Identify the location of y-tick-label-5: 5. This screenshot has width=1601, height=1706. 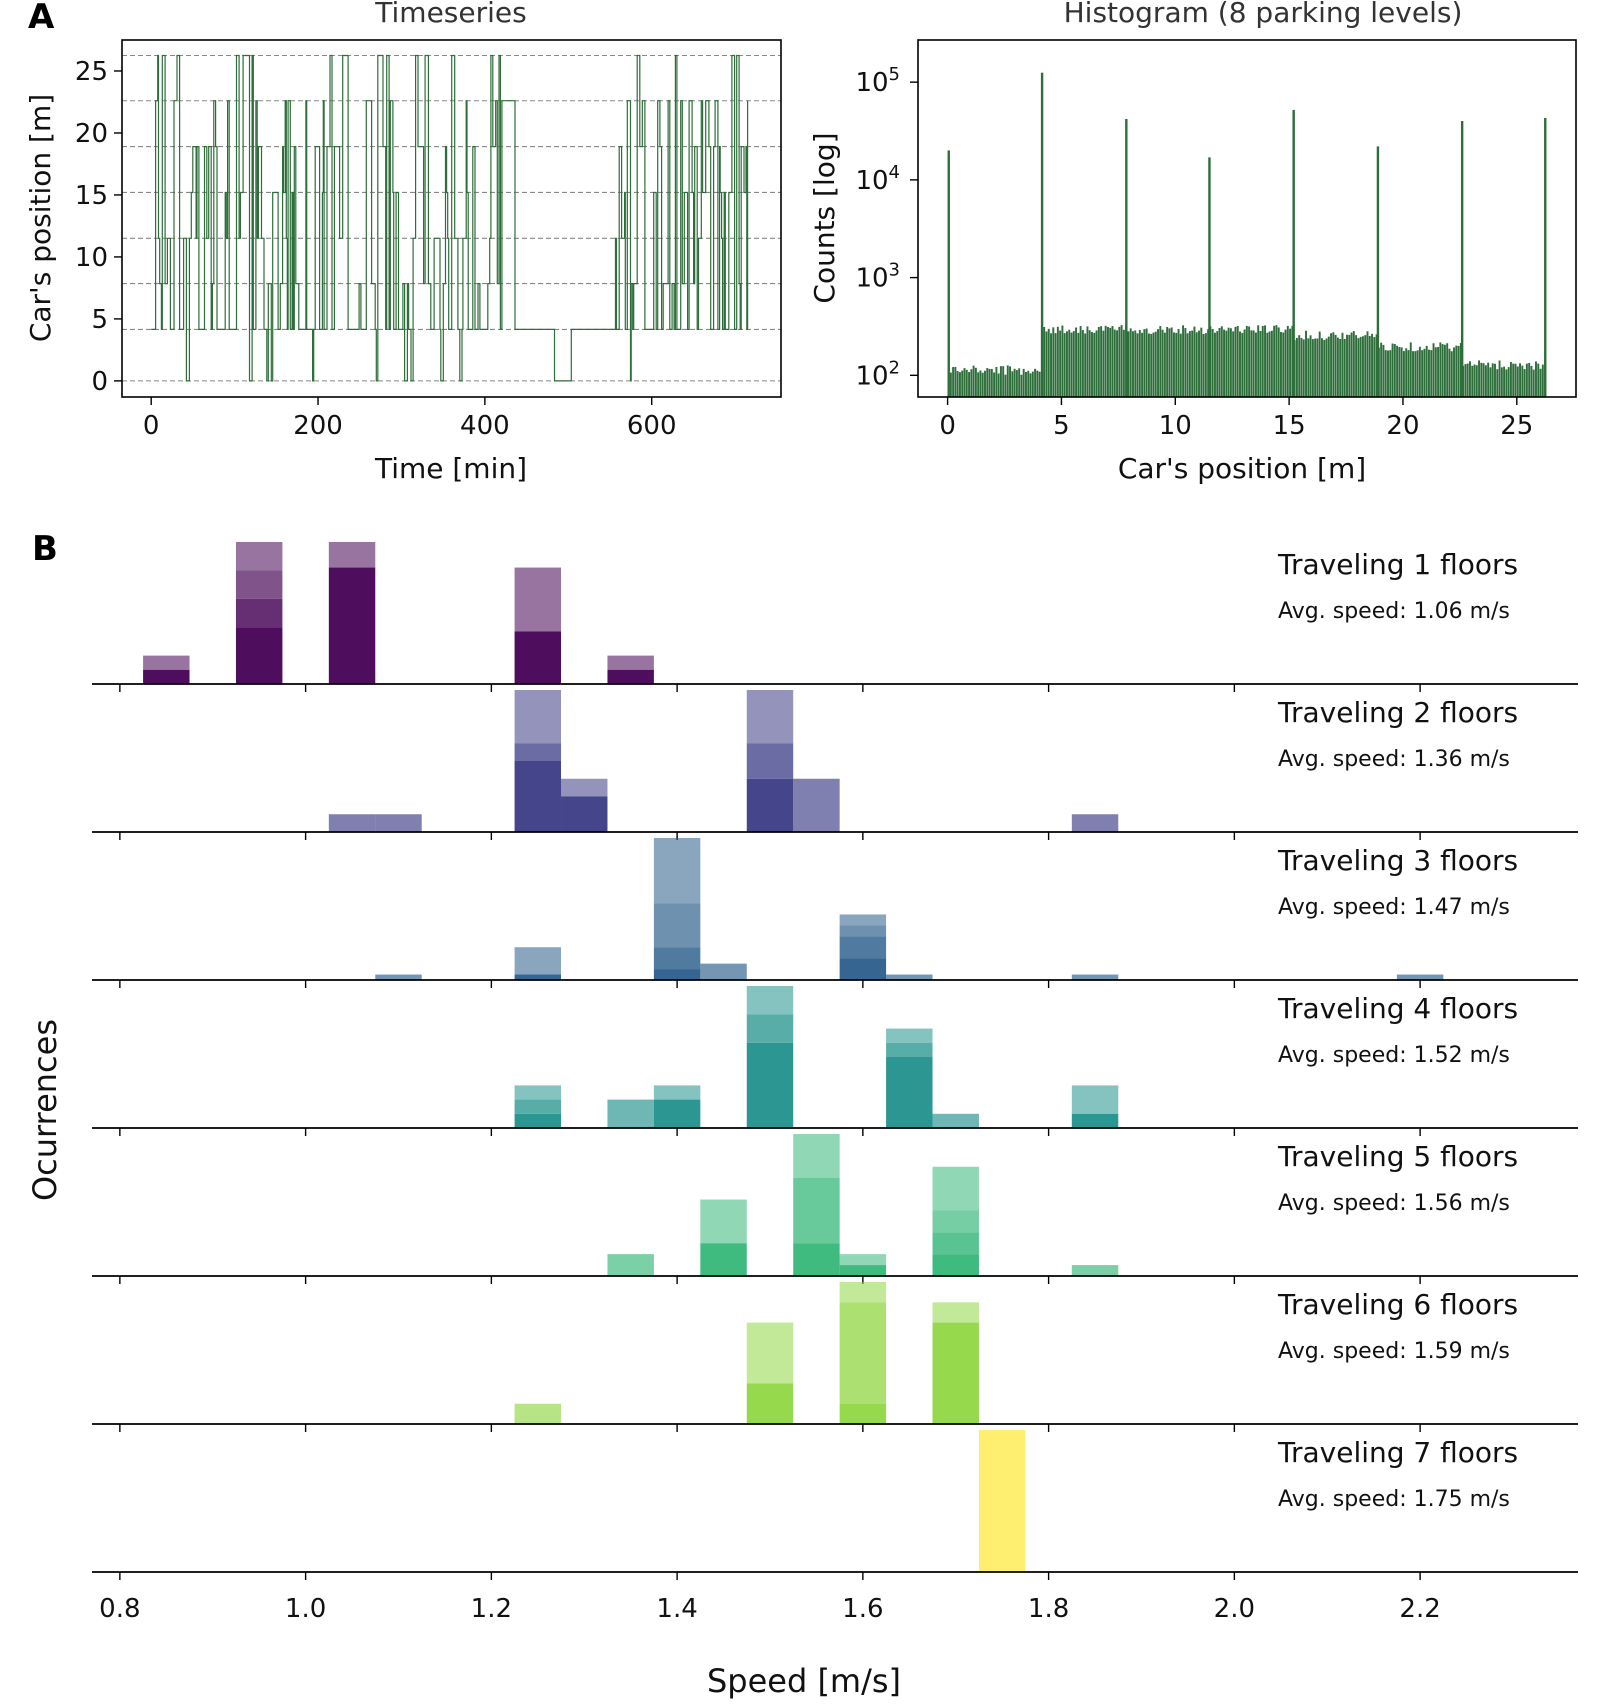
(99, 320).